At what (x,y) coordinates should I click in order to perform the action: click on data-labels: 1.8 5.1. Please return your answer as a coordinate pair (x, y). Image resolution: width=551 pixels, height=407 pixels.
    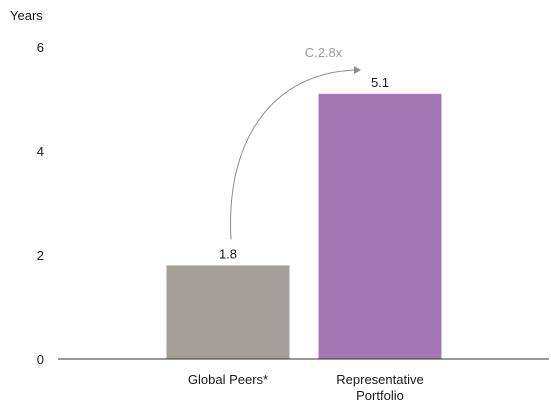
    Looking at the image, I should click on (304, 168).